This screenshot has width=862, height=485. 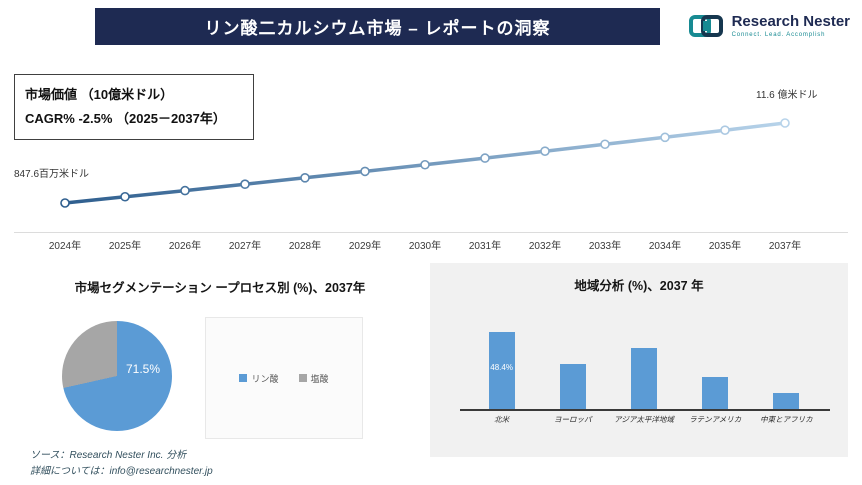 I want to click on bar-cell: 48.4%, so click(x=501, y=370).